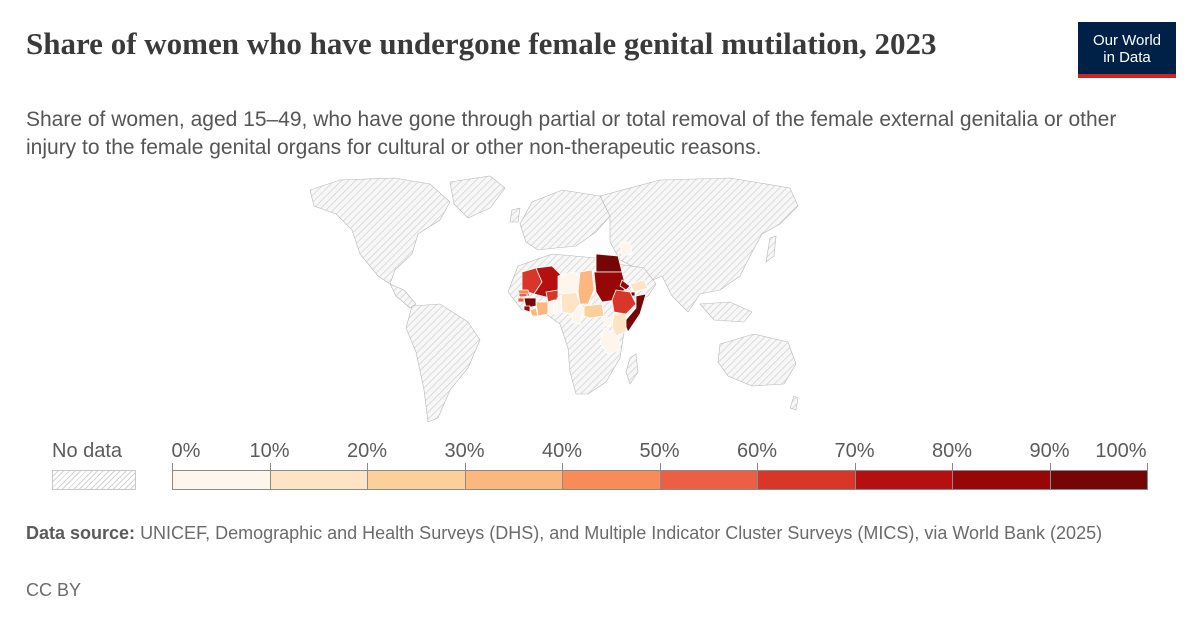  I want to click on land-madagascar, so click(632, 369).